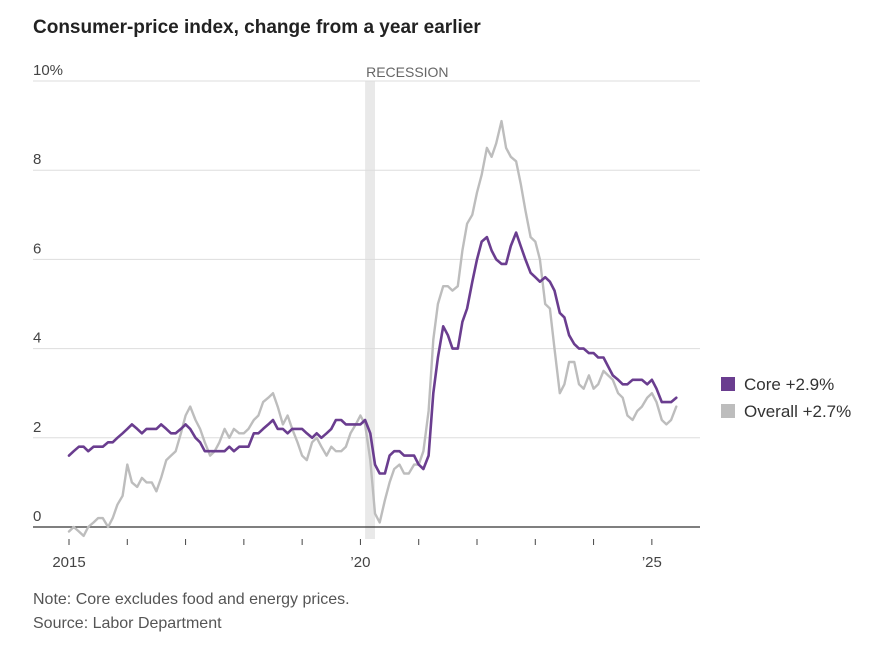 This screenshot has height=655, width=880. I want to click on legend-swatch-overall, so click(728, 411).